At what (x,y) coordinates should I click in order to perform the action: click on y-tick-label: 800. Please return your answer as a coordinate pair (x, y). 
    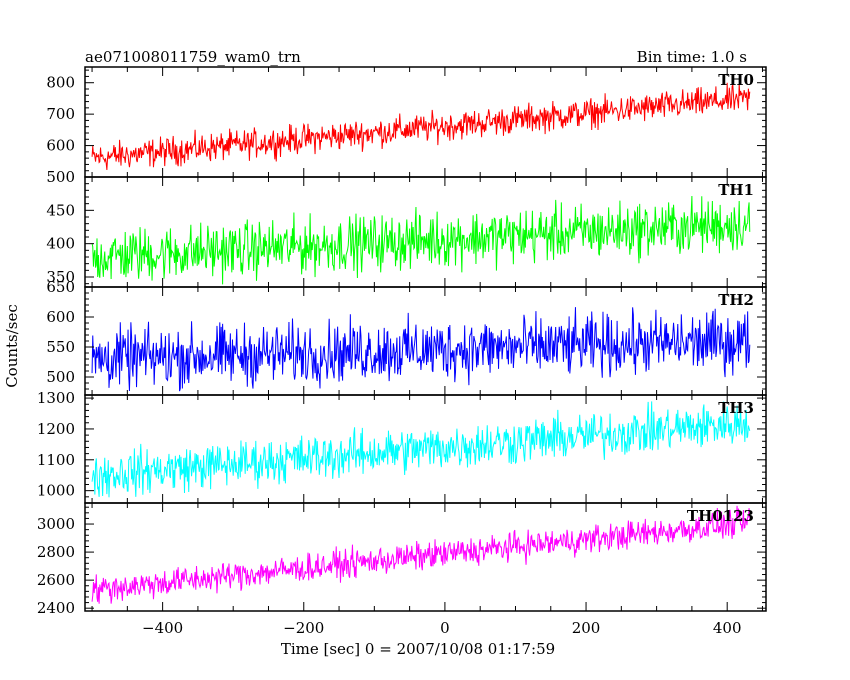
    Looking at the image, I should click on (60, 83).